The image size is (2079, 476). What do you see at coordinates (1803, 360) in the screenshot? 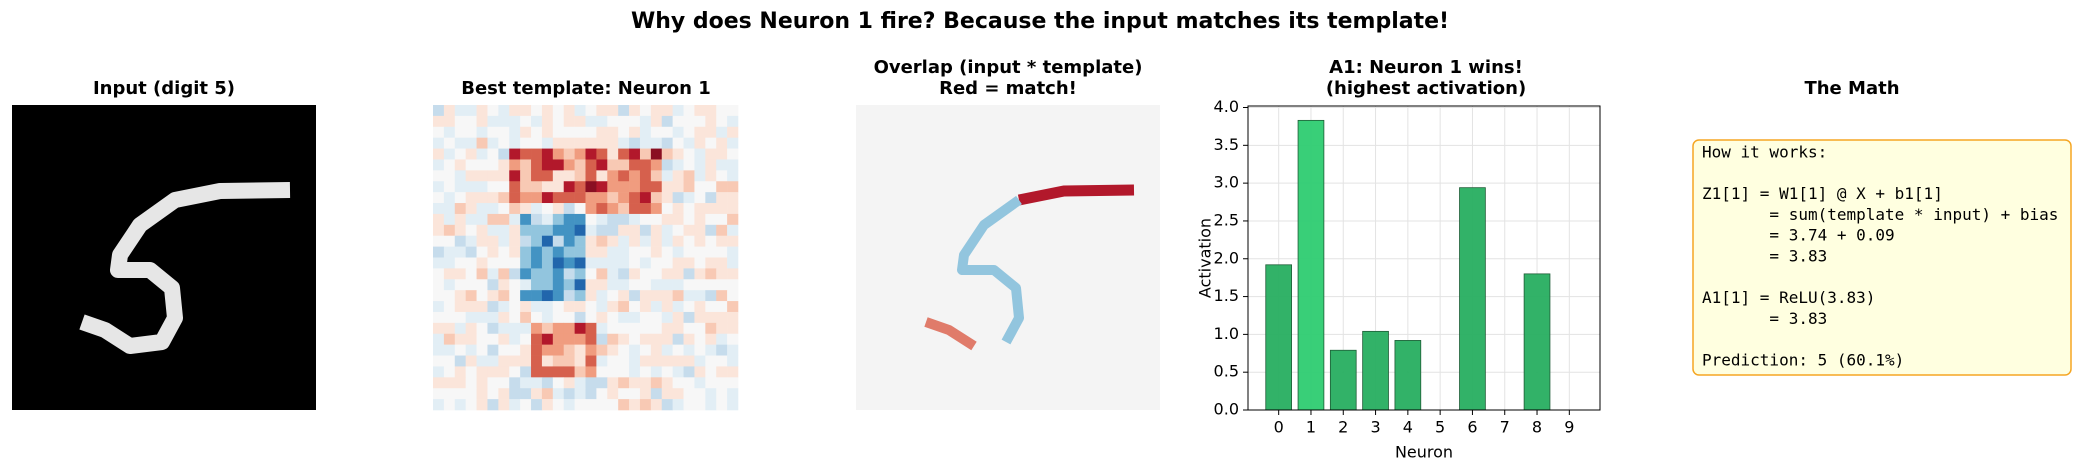
I see `math-line: Prediction: 5 (60.1%)` at bounding box center [1803, 360].